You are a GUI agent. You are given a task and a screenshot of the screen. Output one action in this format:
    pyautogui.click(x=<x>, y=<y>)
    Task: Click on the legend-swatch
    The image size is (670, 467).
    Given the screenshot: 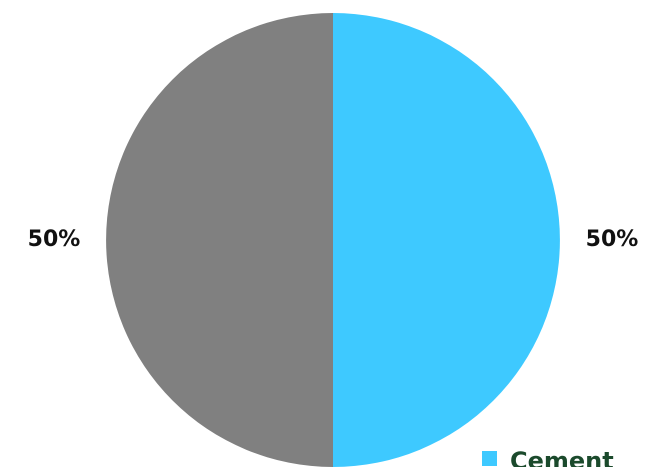 What is the action you would take?
    pyautogui.click(x=489, y=458)
    